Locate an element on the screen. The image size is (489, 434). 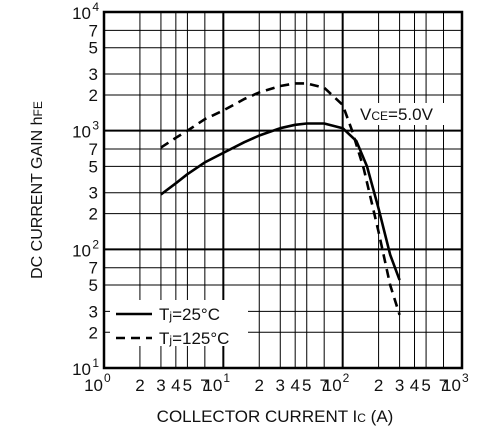
legend: Tj=25°C Tj=125°C is located at coordinates (179, 324).